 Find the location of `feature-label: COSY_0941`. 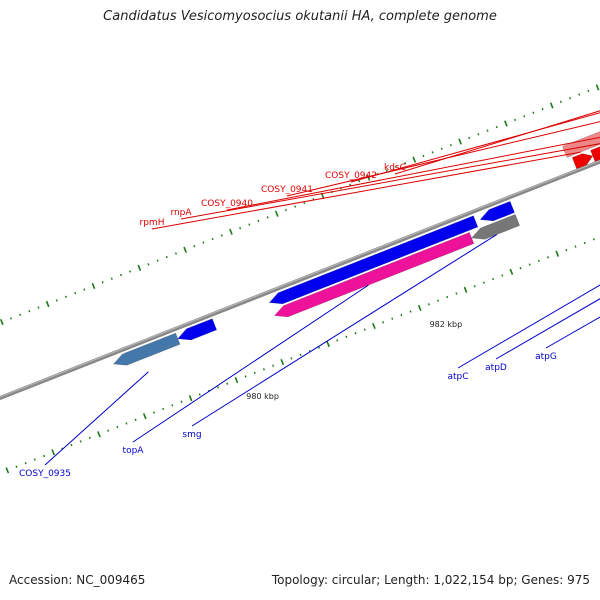

feature-label: COSY_0941 is located at coordinates (287, 190).